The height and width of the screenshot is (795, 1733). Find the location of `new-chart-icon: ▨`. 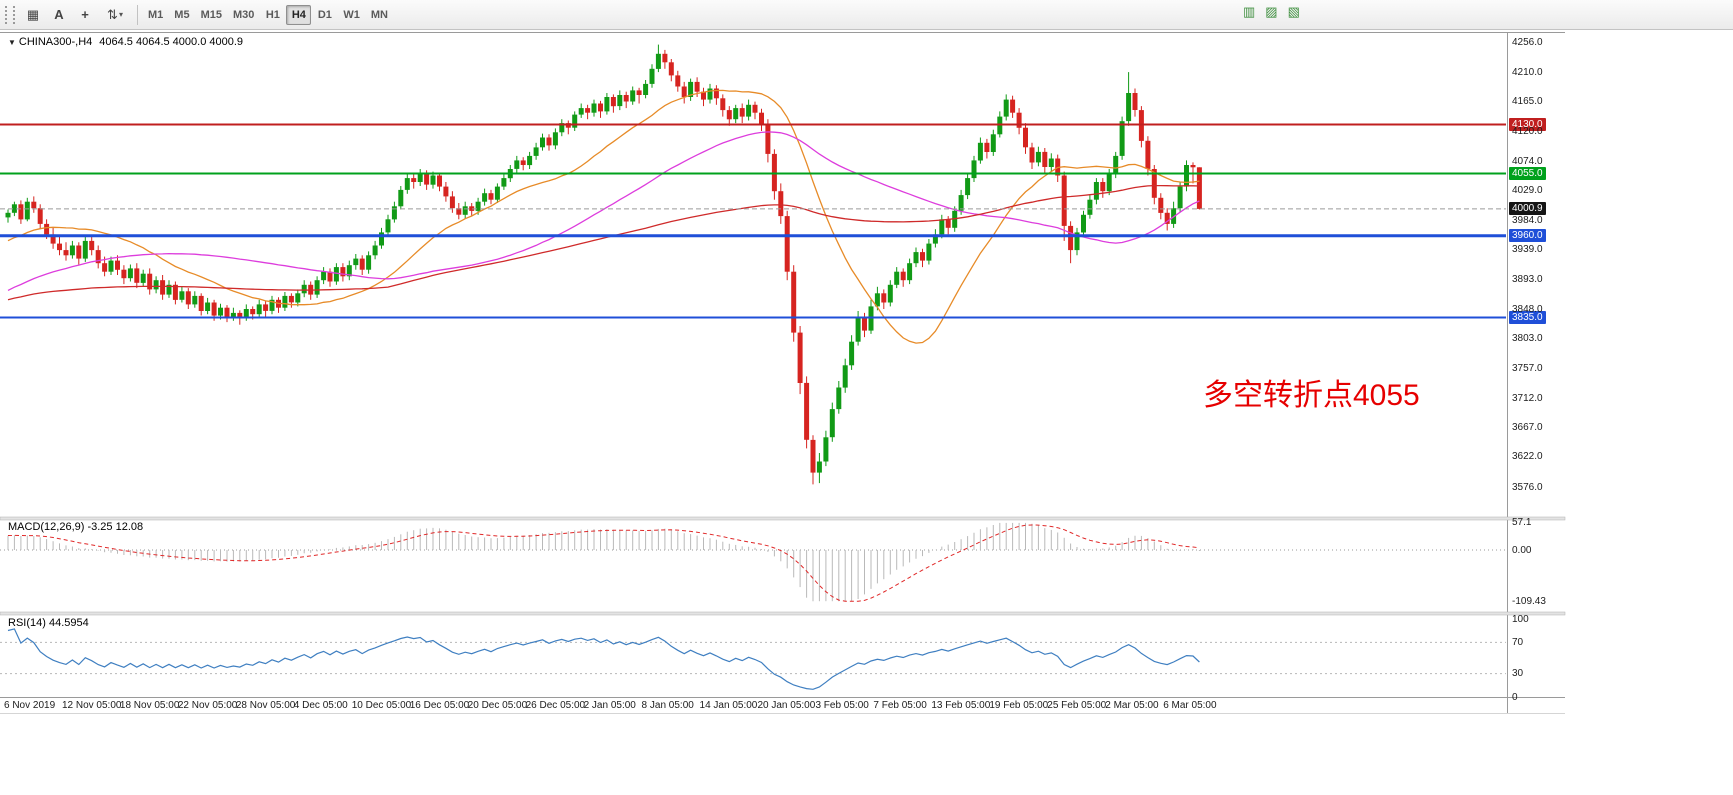

new-chart-icon: ▨ is located at coordinates (1271, 11).